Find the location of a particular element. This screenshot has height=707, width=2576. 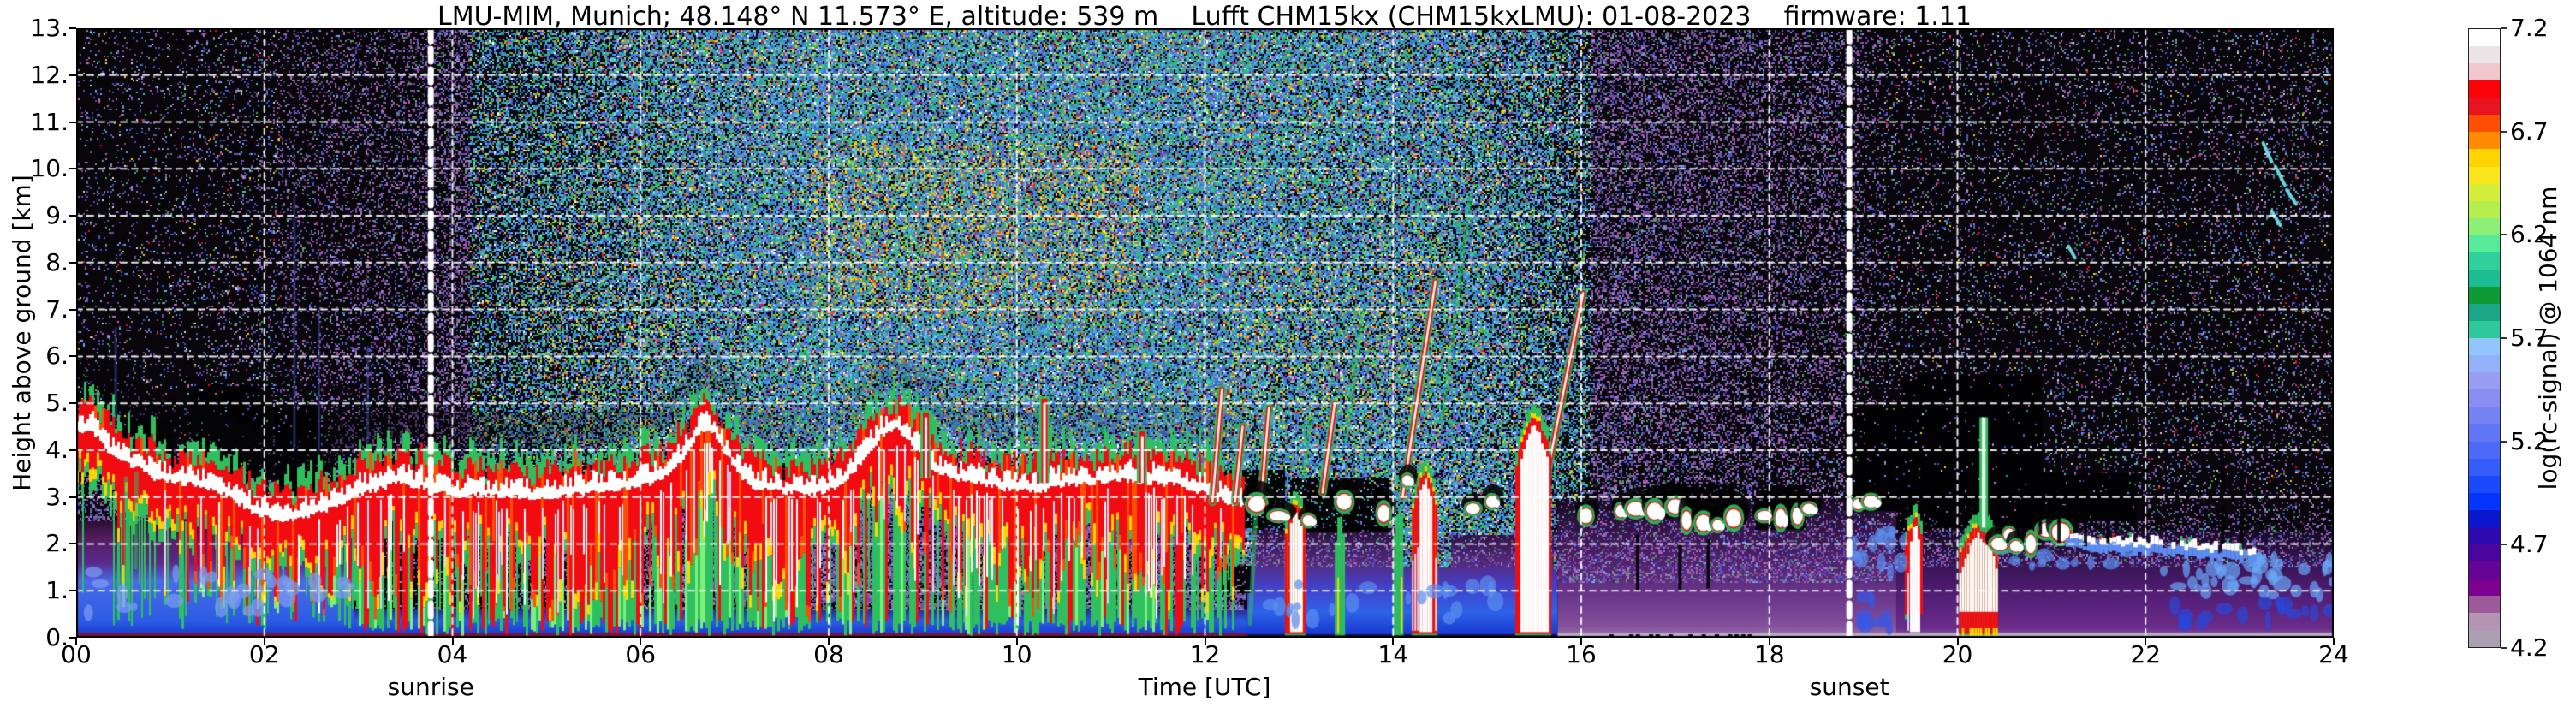

y-tick-label: 4. is located at coordinates (56, 449).